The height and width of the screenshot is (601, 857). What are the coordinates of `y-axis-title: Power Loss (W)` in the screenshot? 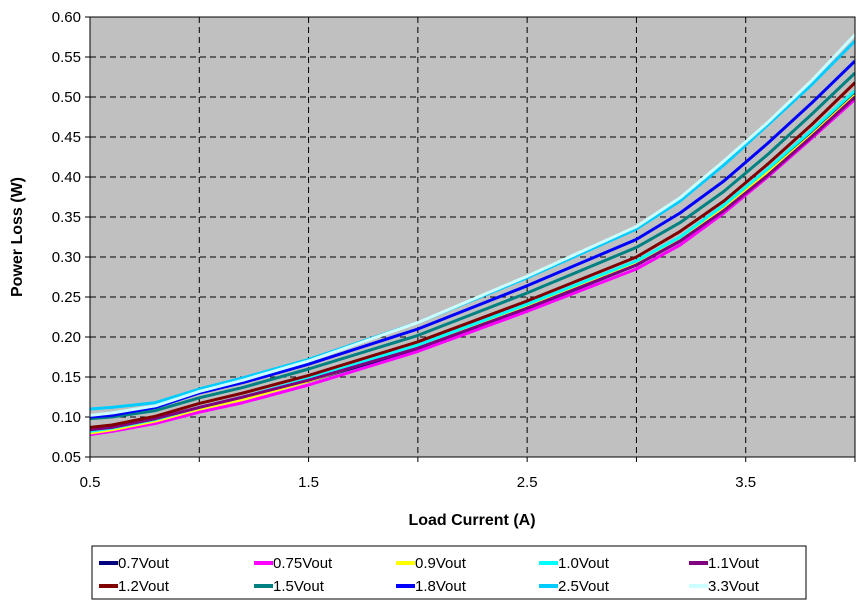 It's located at (17, 237).